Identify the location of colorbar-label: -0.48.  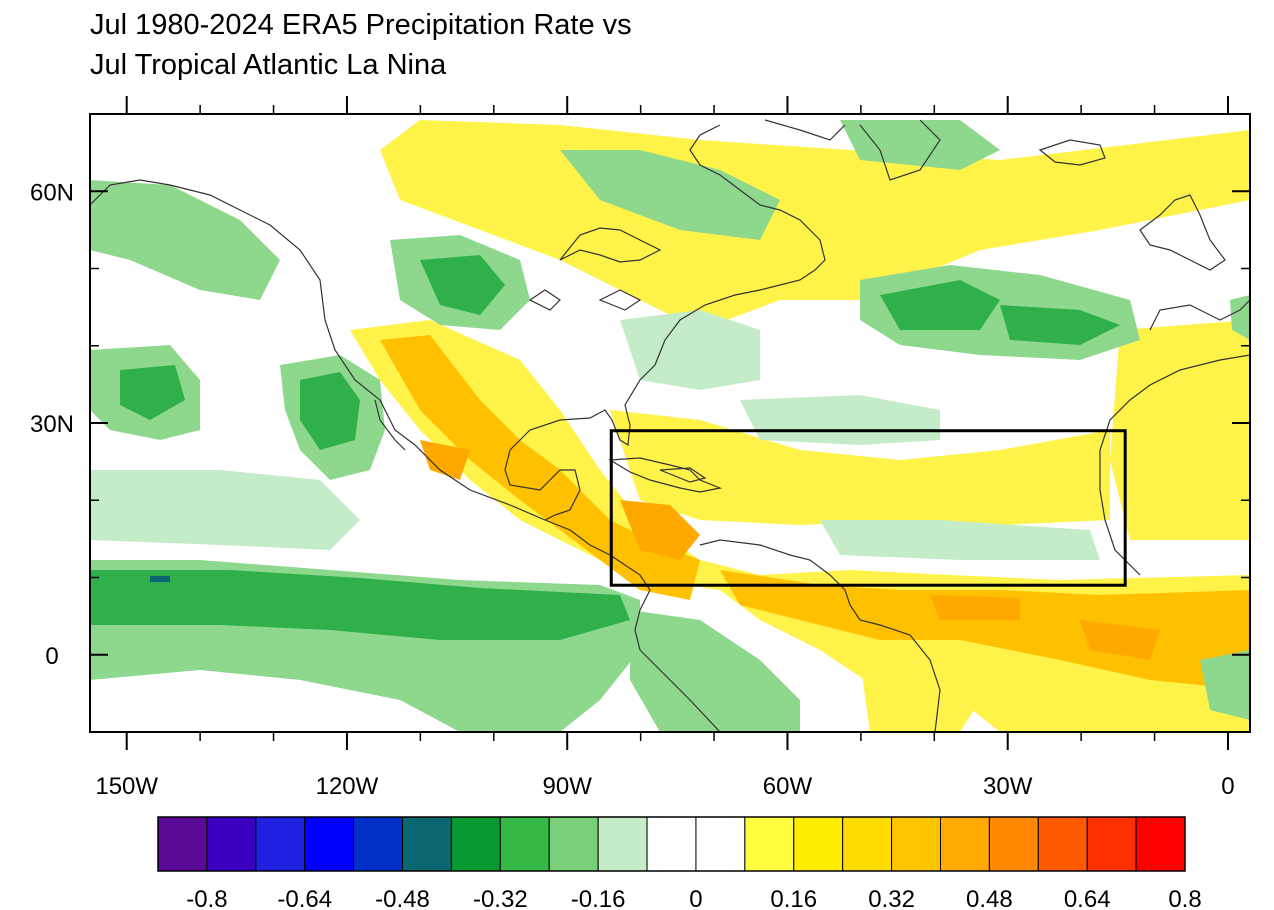
(402, 898).